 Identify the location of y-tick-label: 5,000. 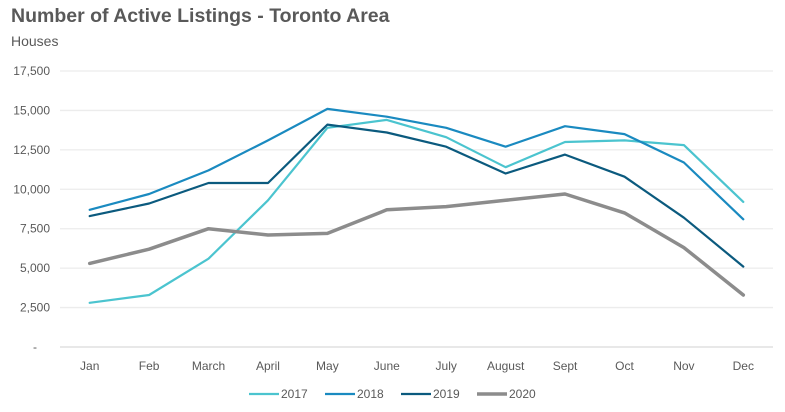
(35, 268).